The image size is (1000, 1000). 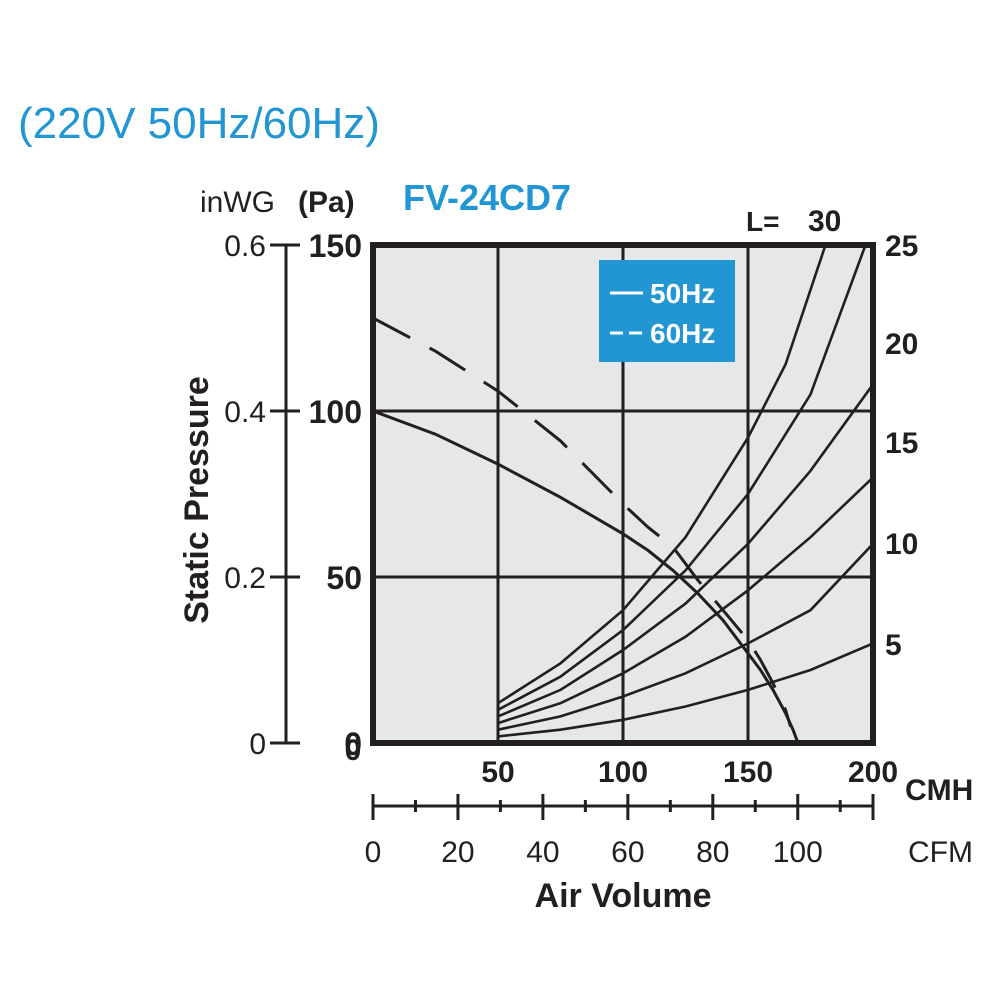 I want to click on series-line-50hz, so click(x=586, y=576).